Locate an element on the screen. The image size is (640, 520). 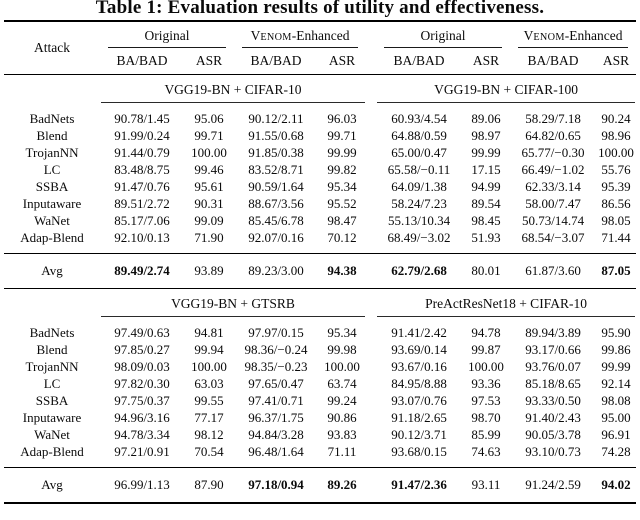
value-cell: 64.09/1.38 is located at coordinates (419, 186).